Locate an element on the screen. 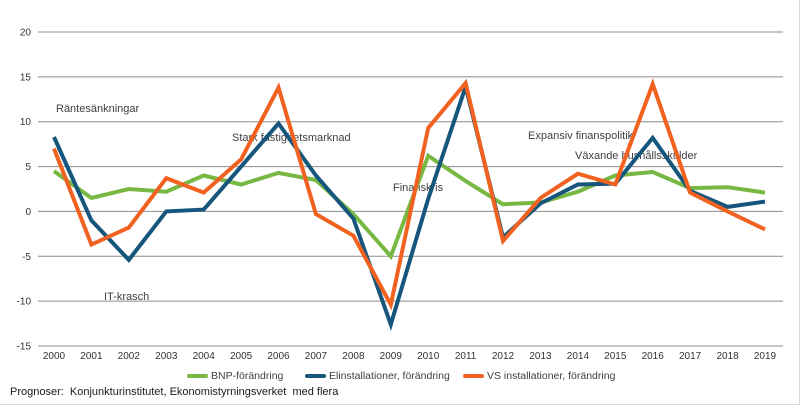 Image resolution: width=800 pixels, height=405 pixels. y-tick-label: -10 is located at coordinates (24, 302).